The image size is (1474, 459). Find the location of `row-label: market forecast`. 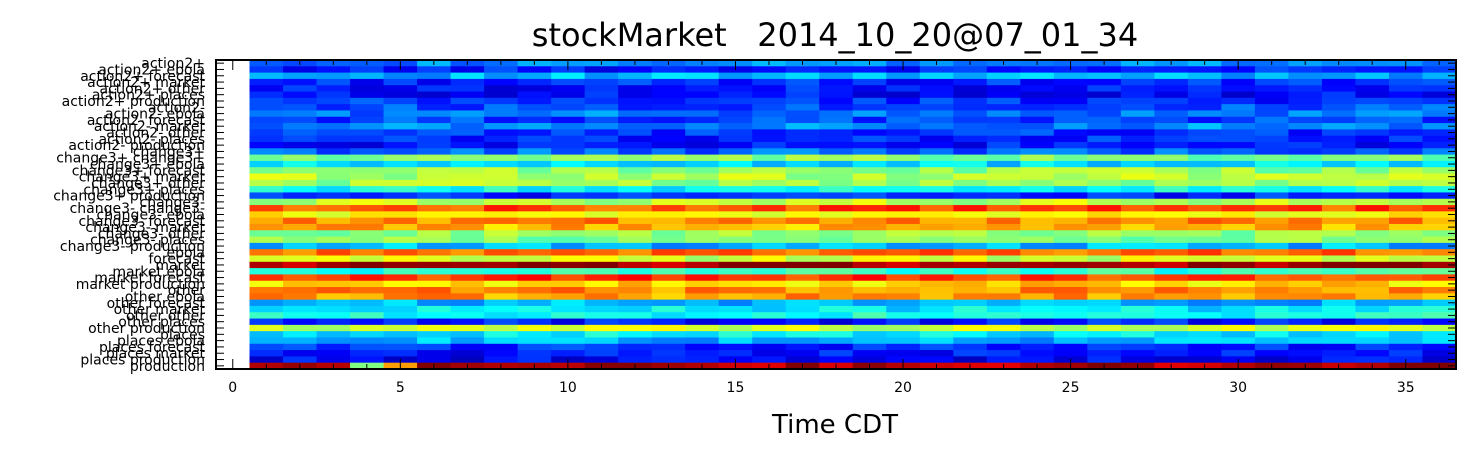

row-label: market forecast is located at coordinates (149, 279).